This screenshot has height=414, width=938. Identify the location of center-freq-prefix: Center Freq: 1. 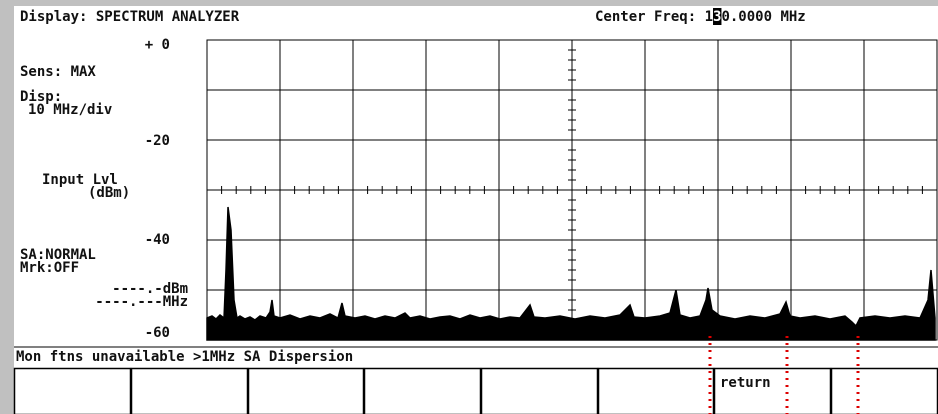
(654, 17).